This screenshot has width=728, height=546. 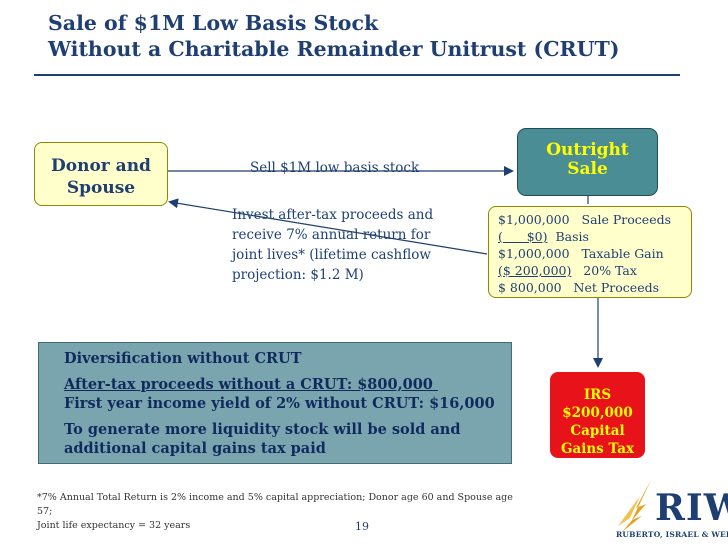 I want to click on sell-stock-label: Sell $1M low basis stock, so click(x=335, y=168).